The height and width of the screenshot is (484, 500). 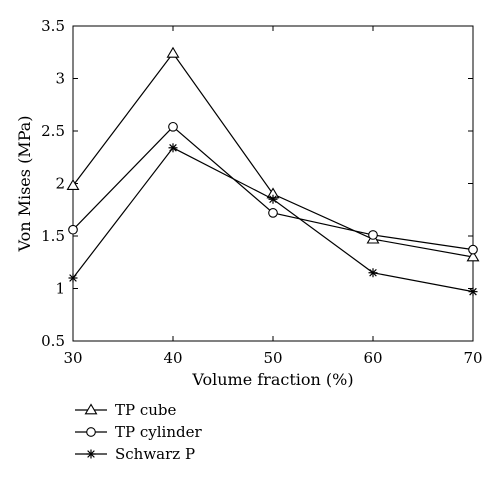 What do you see at coordinates (53, 131) in the screenshot?
I see `y-tick-label: 2.5` at bounding box center [53, 131].